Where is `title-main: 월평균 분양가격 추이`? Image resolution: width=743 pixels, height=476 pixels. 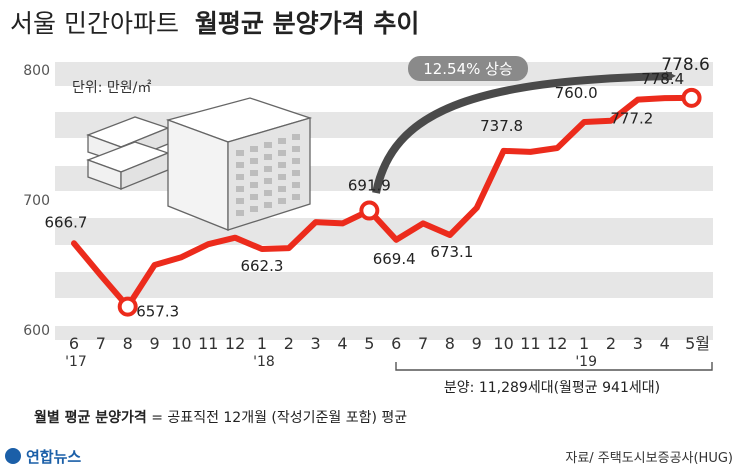 title-main: 월평균 분양가격 추이 is located at coordinates (307, 23).